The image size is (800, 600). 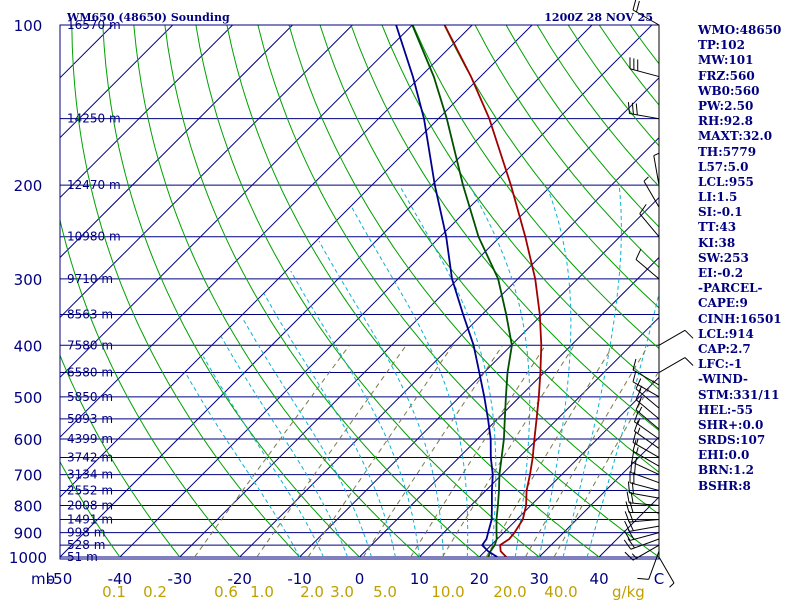 What do you see at coordinates (723, 257) in the screenshot?
I see `sounding-index-item: SW:253` at bounding box center [723, 257].